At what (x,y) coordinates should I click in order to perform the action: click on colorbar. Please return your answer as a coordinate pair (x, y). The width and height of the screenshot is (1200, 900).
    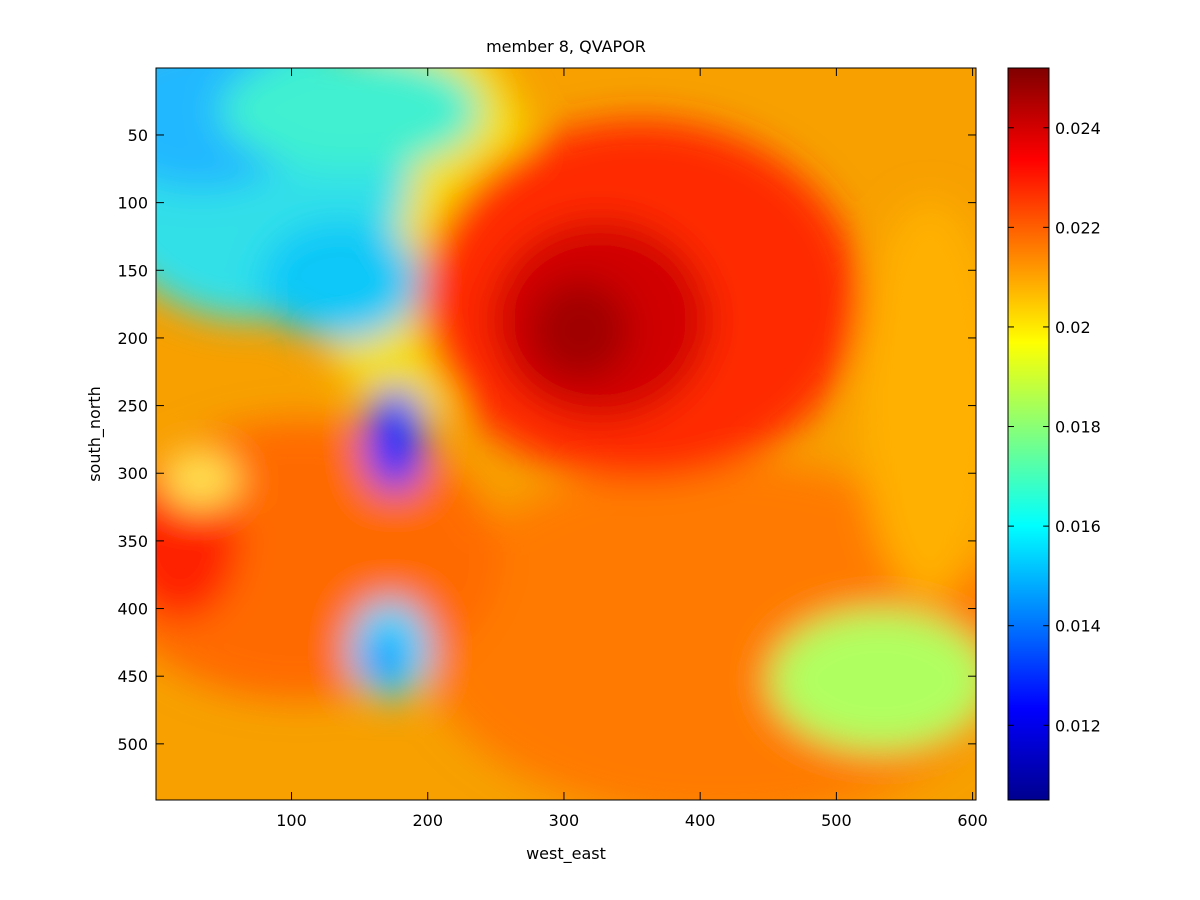
    Looking at the image, I should click on (1028, 434).